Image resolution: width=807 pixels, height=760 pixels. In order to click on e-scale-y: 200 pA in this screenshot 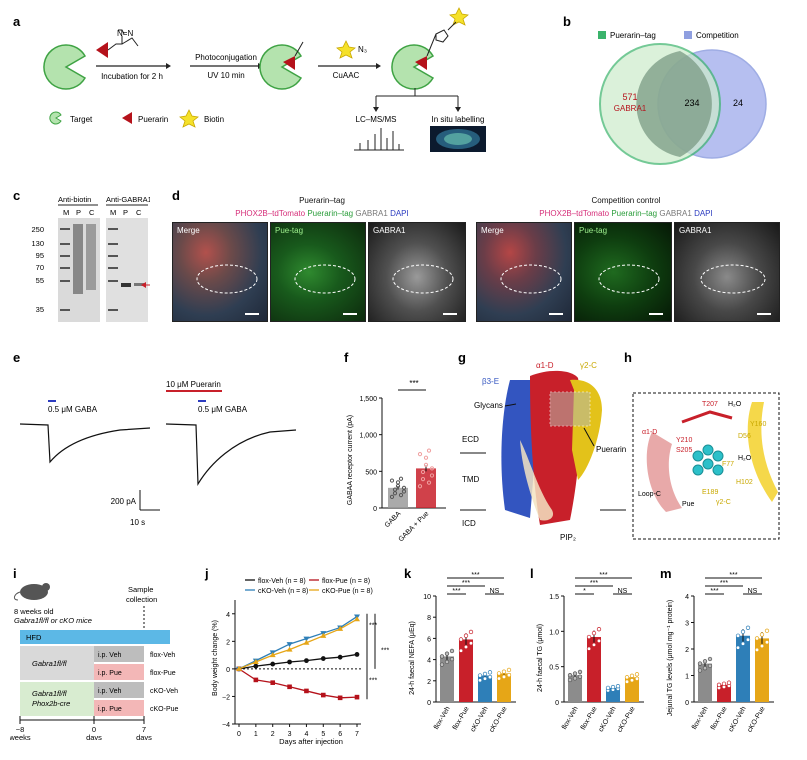, I will do `click(124, 501)`.